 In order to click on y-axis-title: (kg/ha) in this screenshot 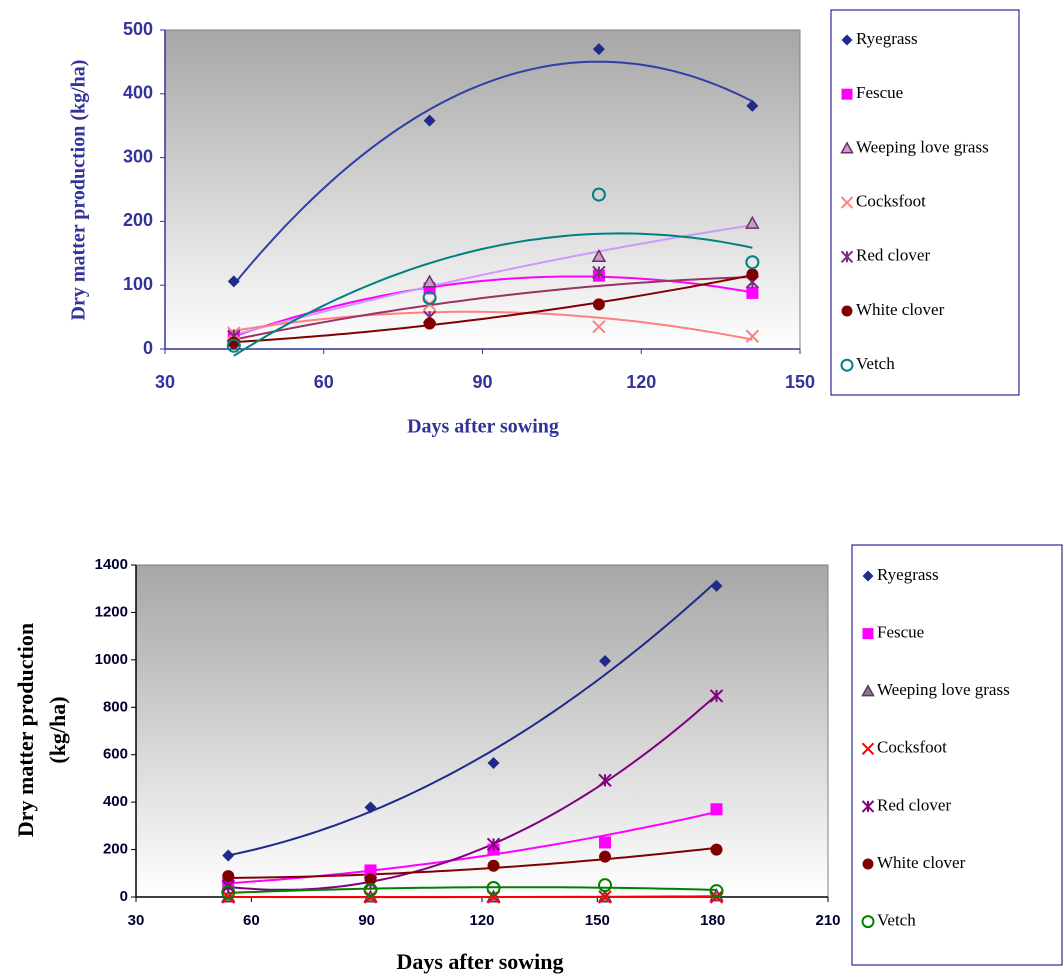, I will do `click(57, 729)`.